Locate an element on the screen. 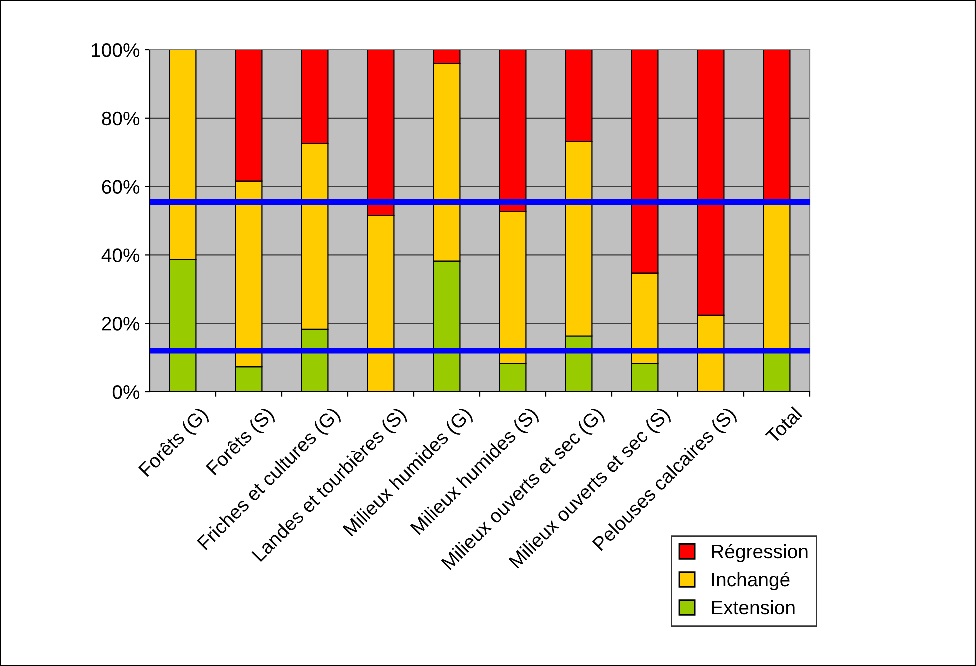 The width and height of the screenshot is (976, 666). legend-label: Régression is located at coordinates (760, 553).